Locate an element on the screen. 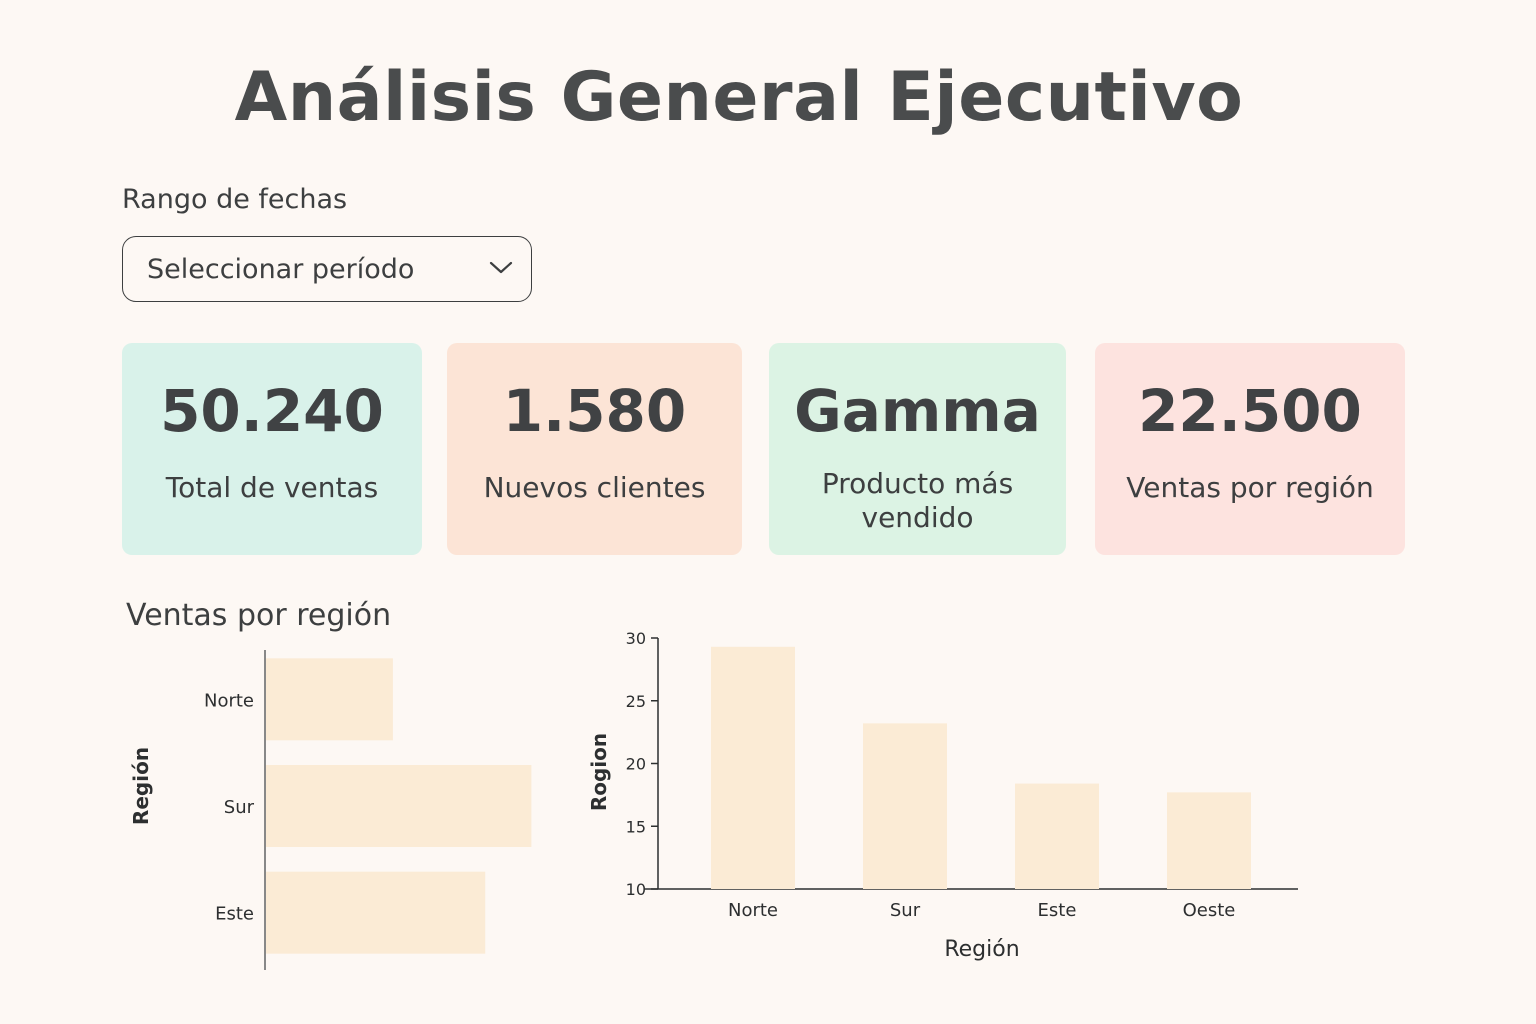 The image size is (1536, 1024). kpi-label: Ventas por región is located at coordinates (1250, 487).